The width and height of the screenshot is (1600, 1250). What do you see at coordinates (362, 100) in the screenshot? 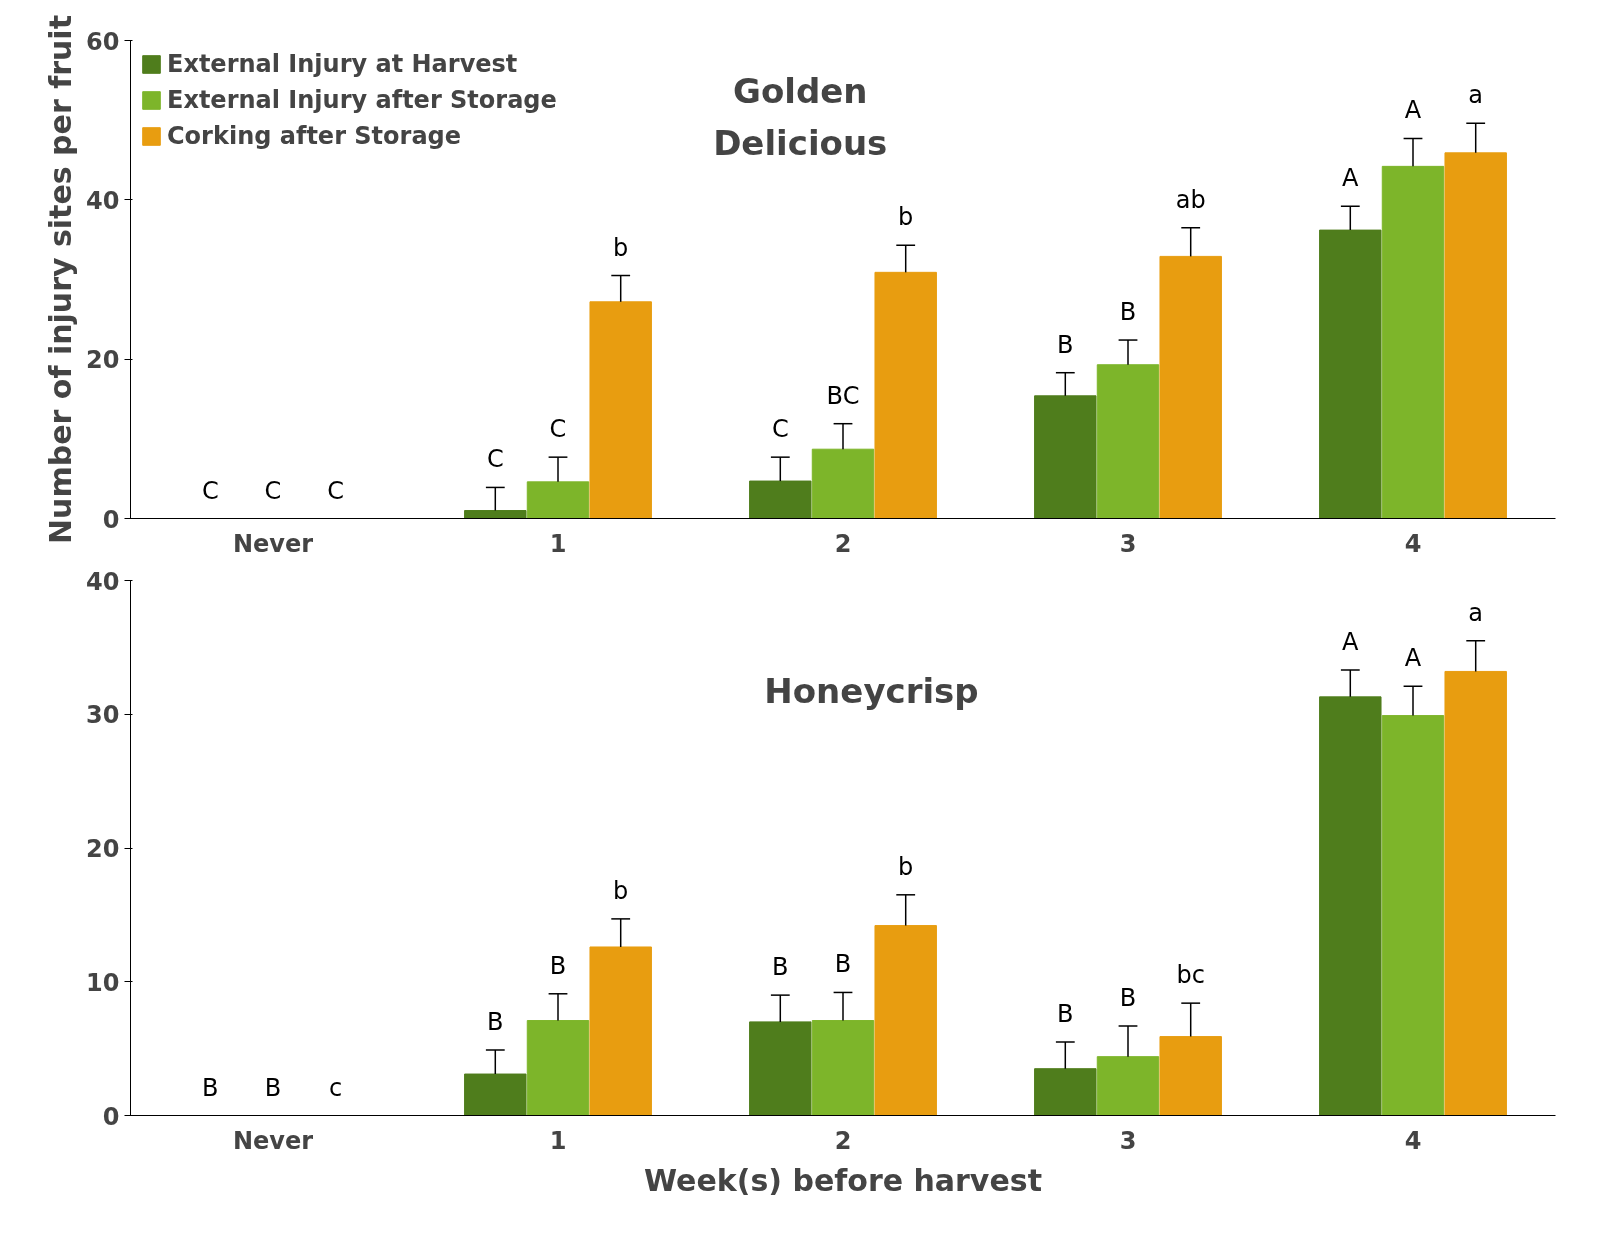
I see `legend-label: External Injury after Storage` at bounding box center [362, 100].